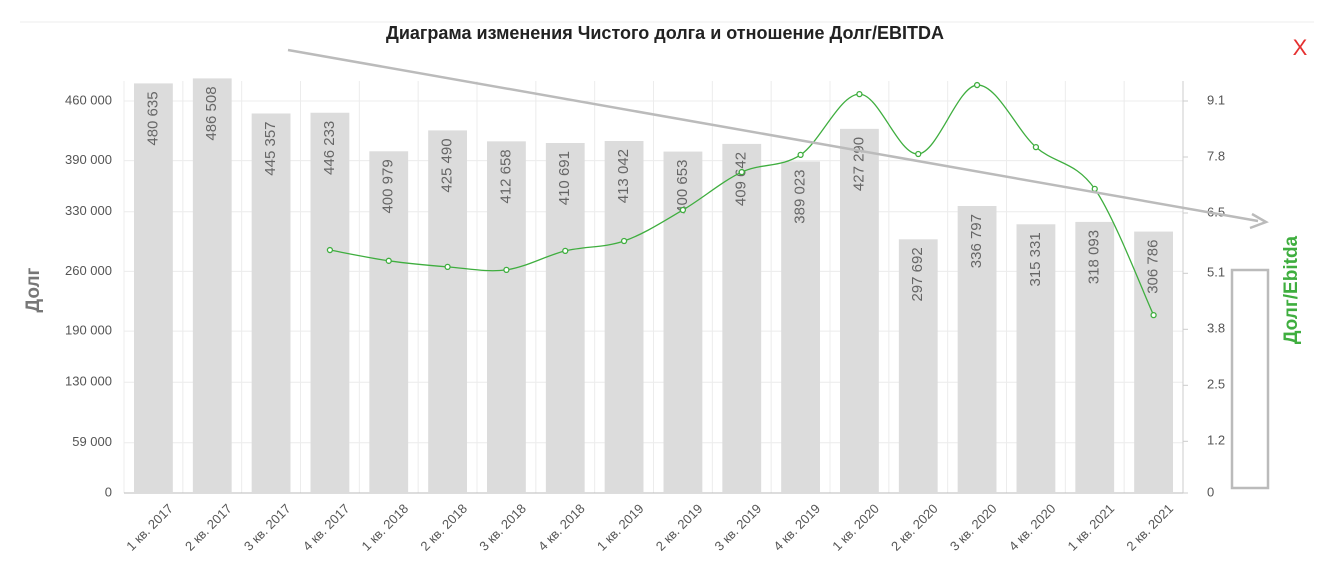 The image size is (1334, 579). I want to click on y2-tick-label: 5.1, so click(1216, 272).